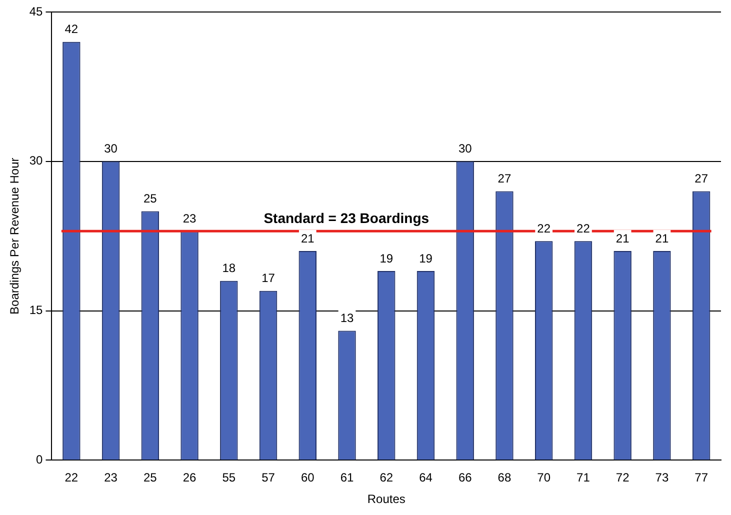 The height and width of the screenshot is (515, 731). Describe the element at coordinates (189, 477) in the screenshot. I see `x-tick-label: 26` at that location.